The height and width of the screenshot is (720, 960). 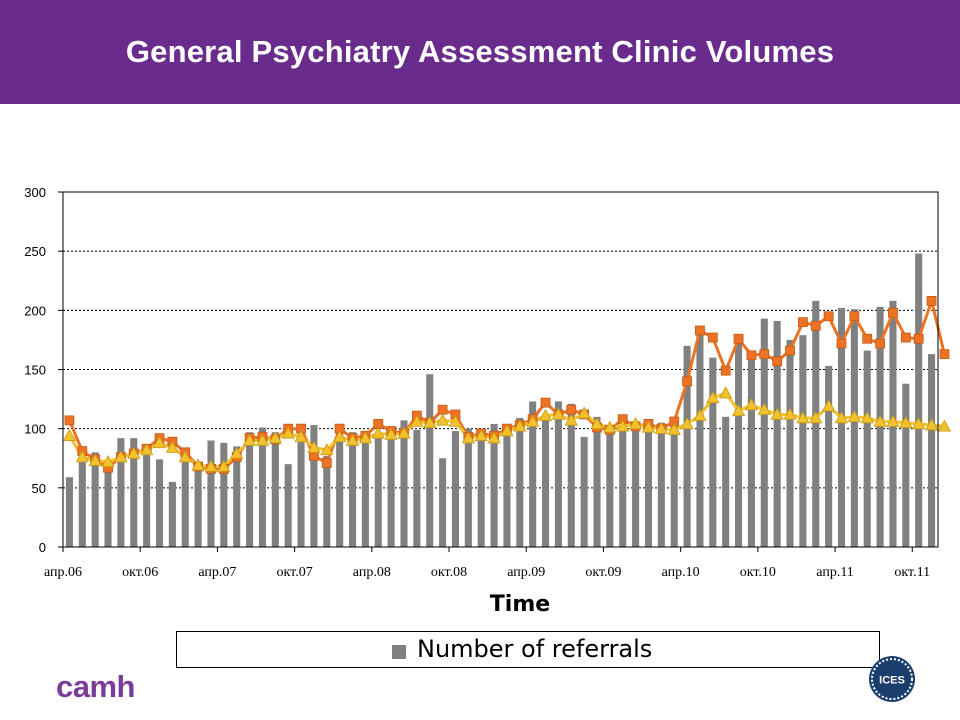 What do you see at coordinates (295, 572) in the screenshot?
I see `x-tick-label: окт.07` at bounding box center [295, 572].